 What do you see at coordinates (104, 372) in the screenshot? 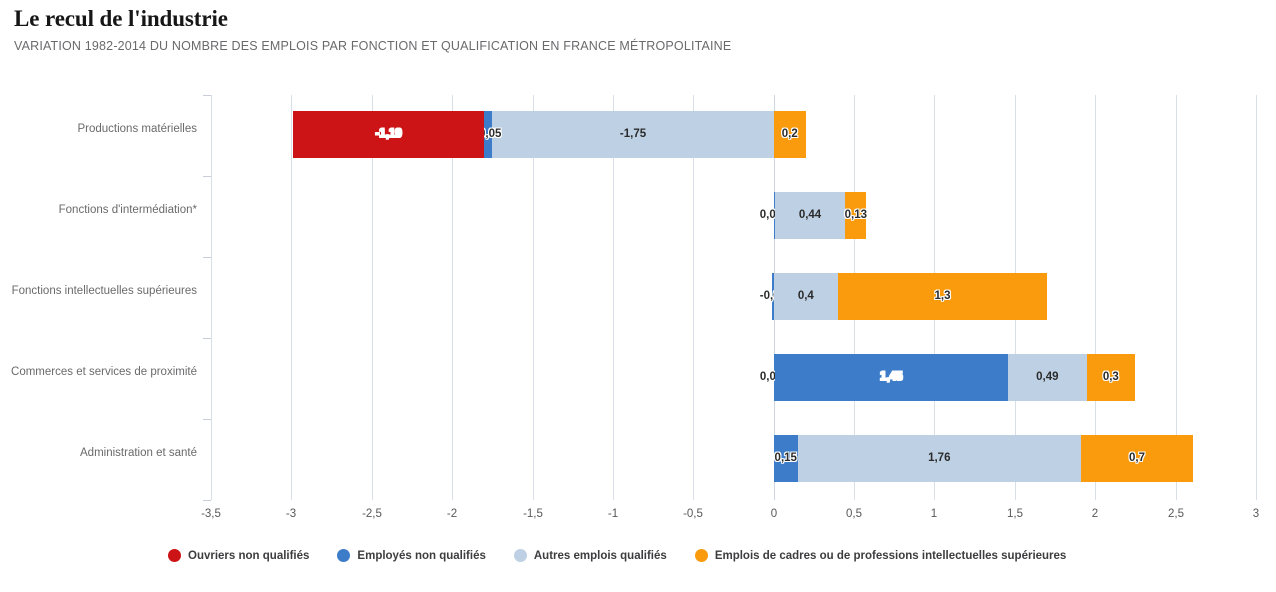
I see `category-label: Commerces et services de proximité` at bounding box center [104, 372].